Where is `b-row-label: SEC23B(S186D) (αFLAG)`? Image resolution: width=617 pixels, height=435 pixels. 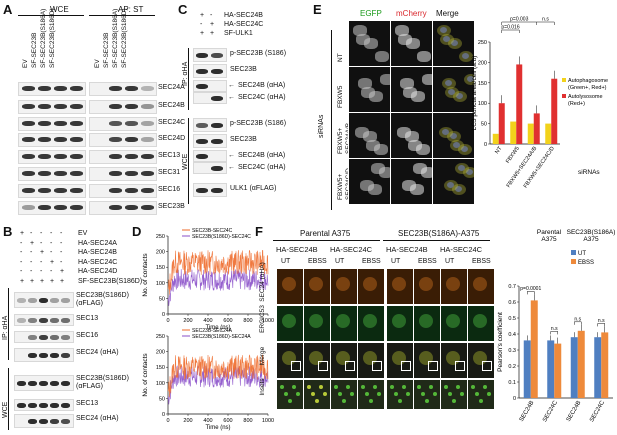
b-row-label: SEC23B(S186D) (αFLAG) is located at coordinates (102, 382).